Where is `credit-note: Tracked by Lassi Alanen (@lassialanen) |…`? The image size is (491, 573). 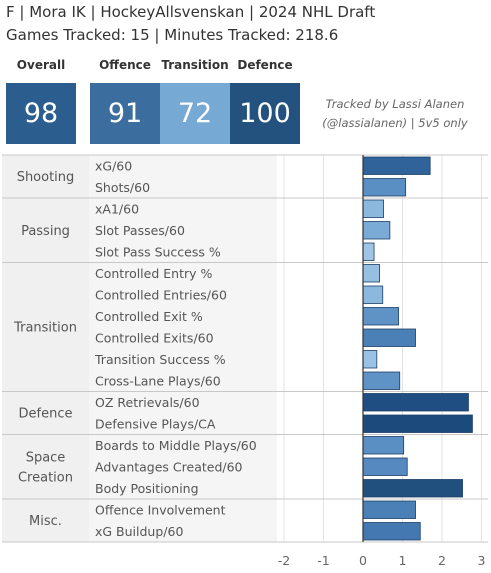 credit-note: Tracked by Lassi Alanen (@lassialanen) |… is located at coordinates (395, 114).